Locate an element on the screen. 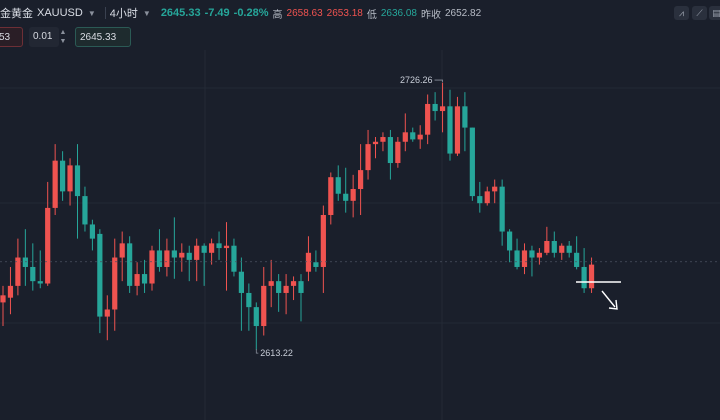 This screenshot has width=720, height=420. high-label: 高 is located at coordinates (277, 15).